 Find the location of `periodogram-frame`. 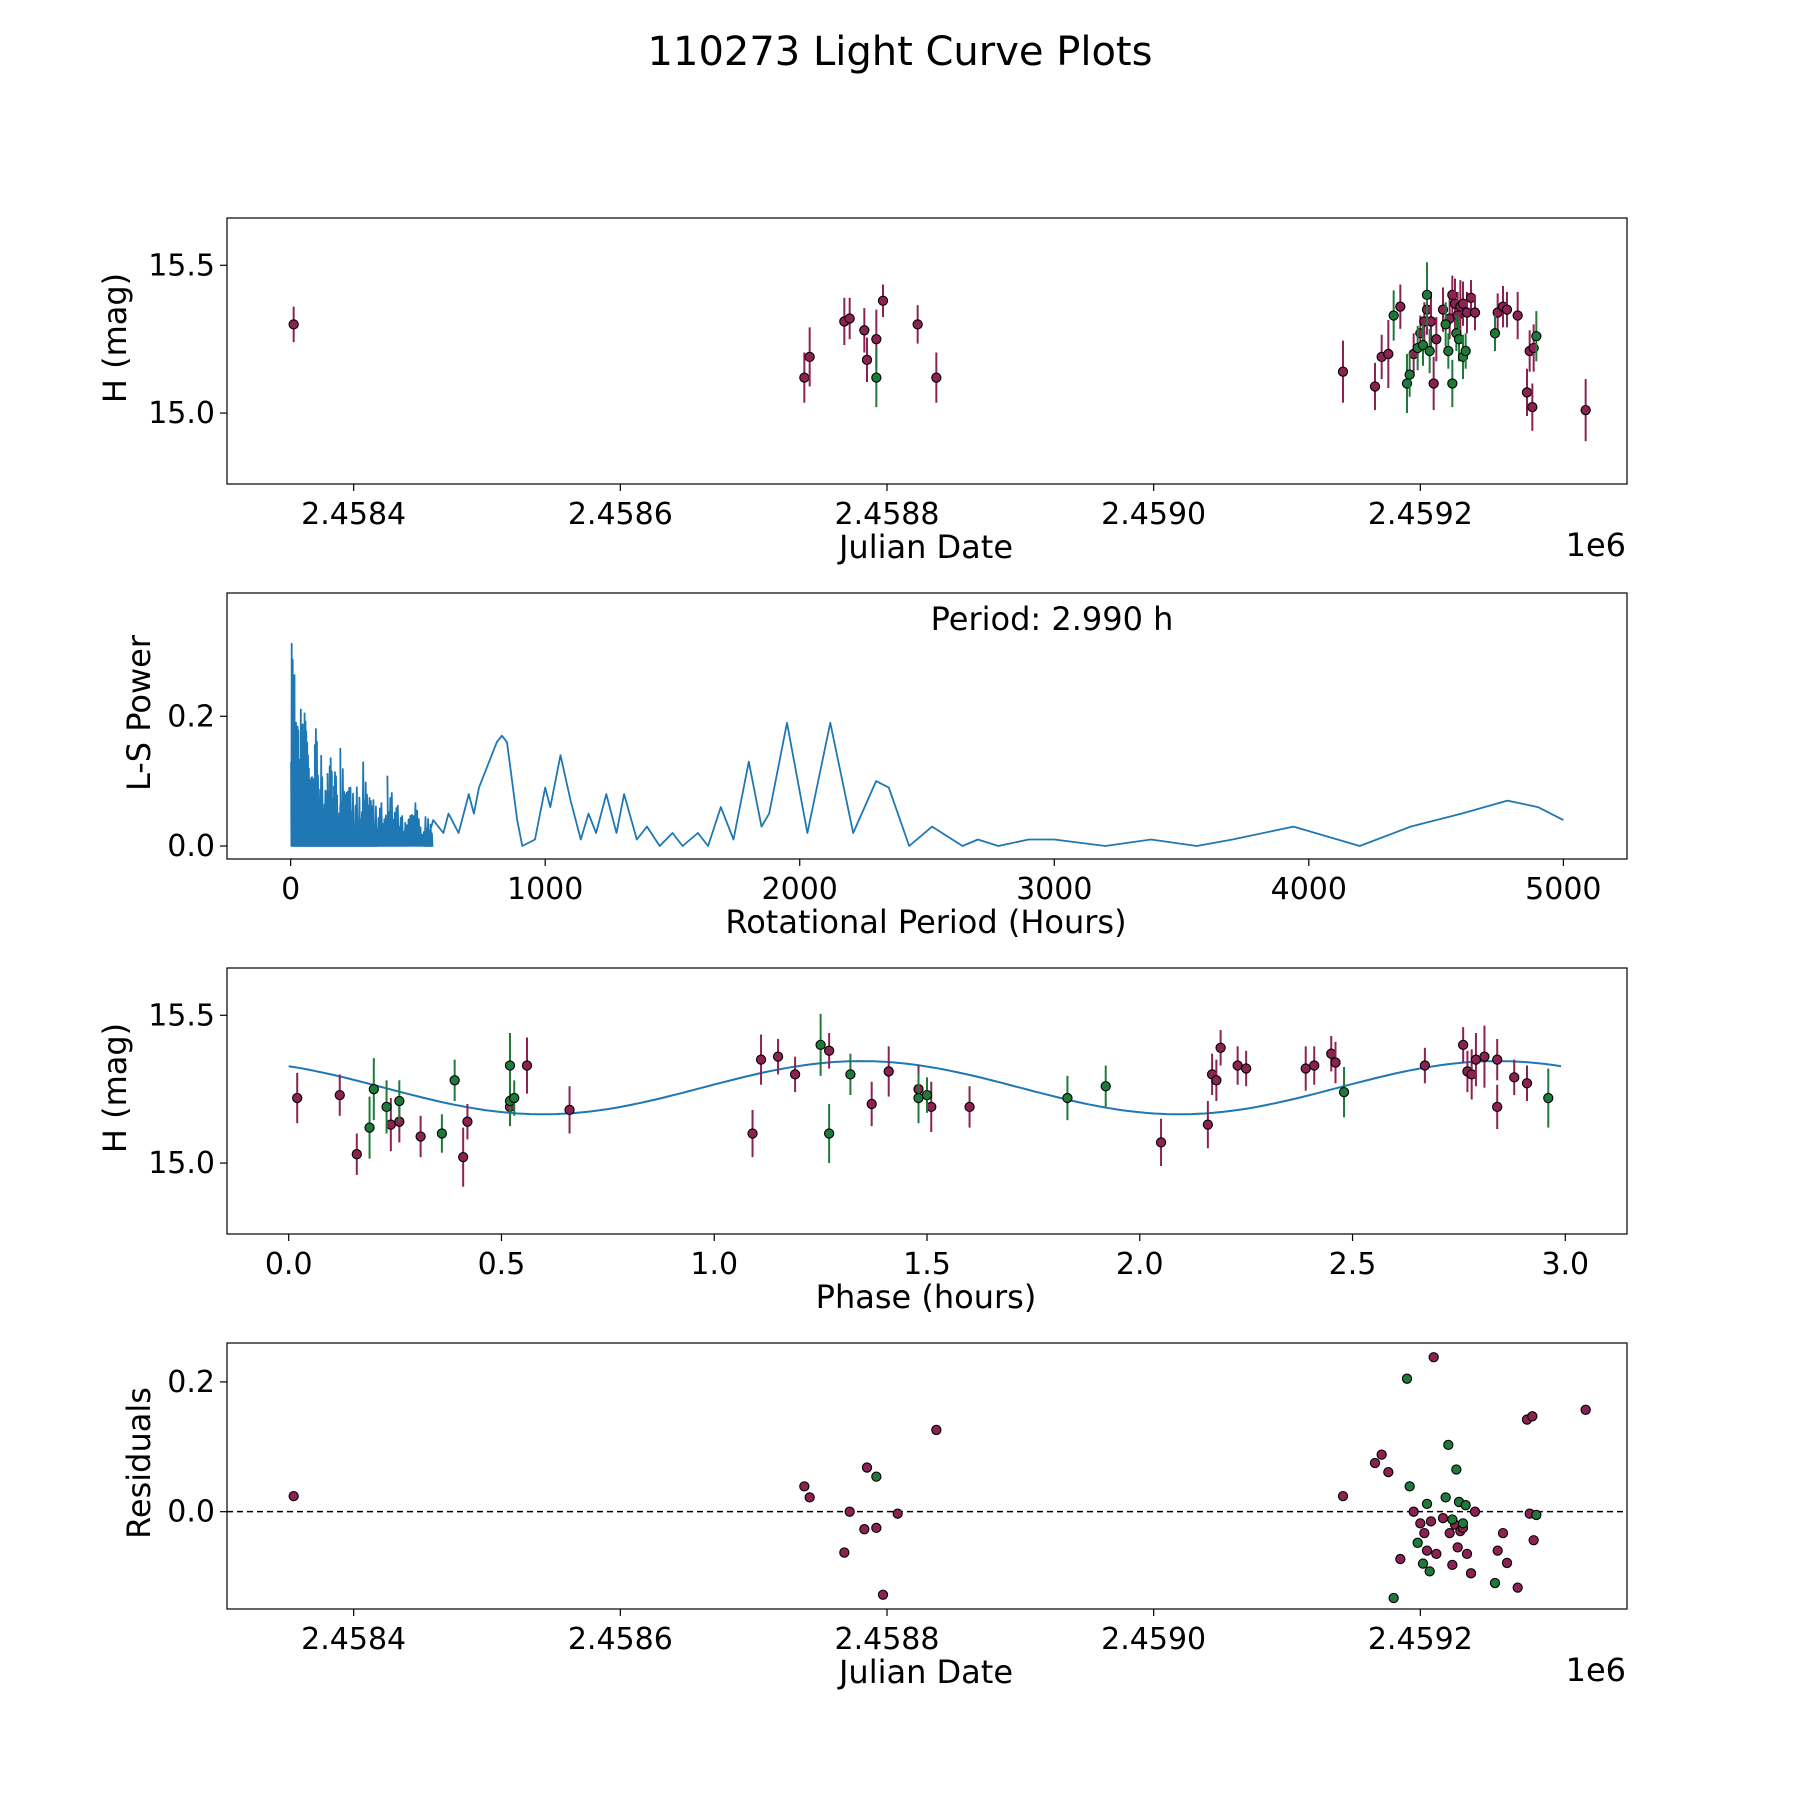

periodogram-frame is located at coordinates (927, 726).